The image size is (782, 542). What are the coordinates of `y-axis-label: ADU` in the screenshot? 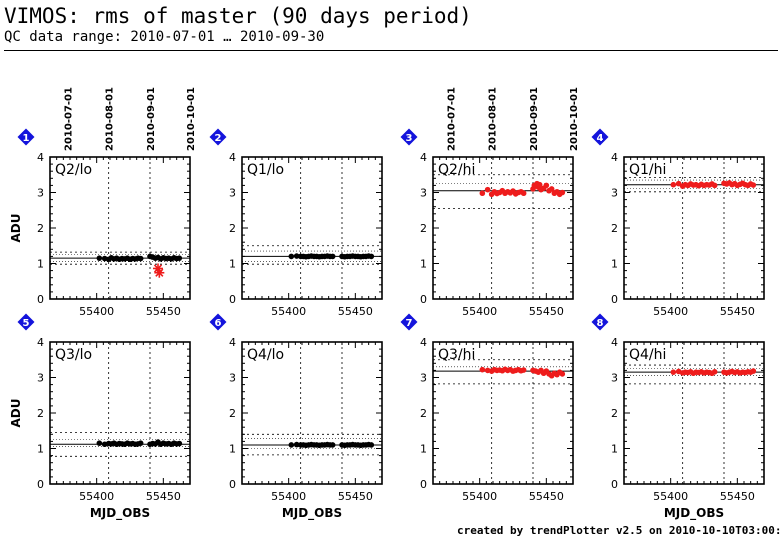 It's located at (16, 413).